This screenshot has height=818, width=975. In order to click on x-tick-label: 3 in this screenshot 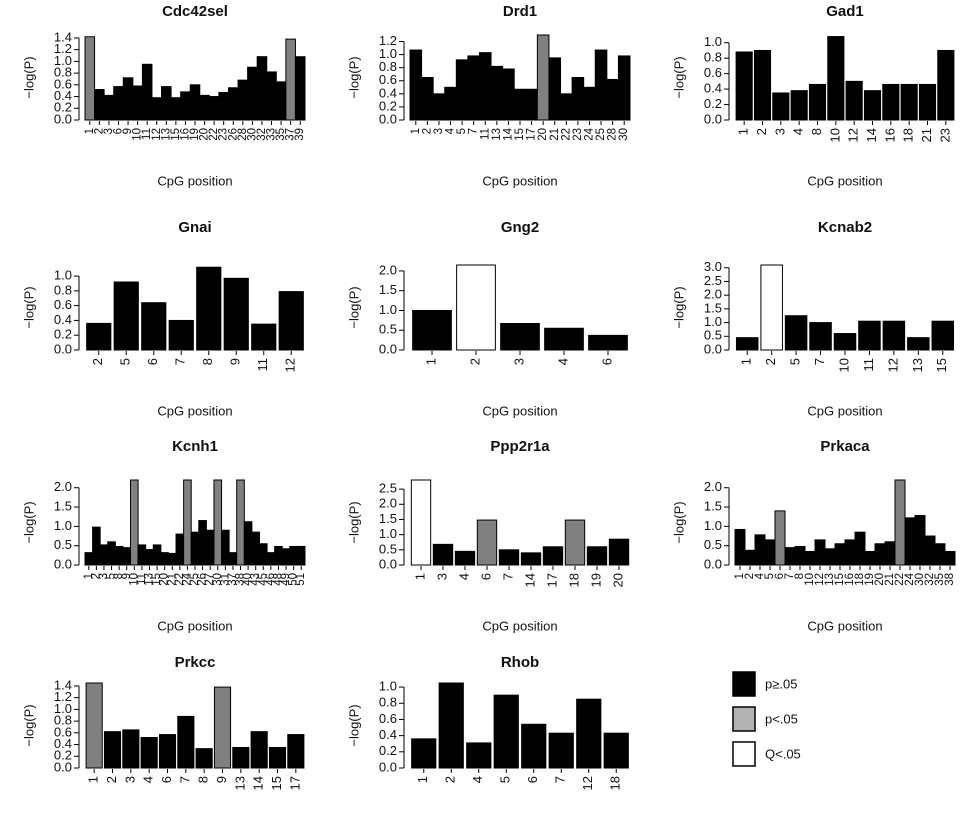, I will do `click(441, 576)`.